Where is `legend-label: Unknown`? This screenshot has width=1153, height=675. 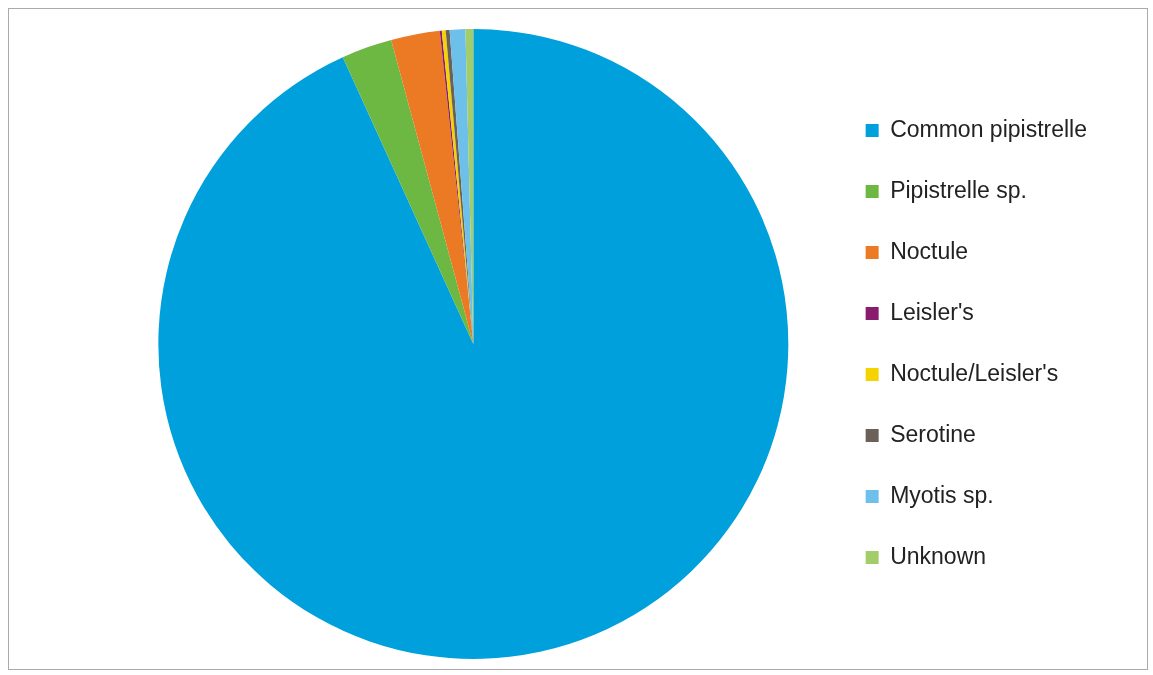
legend-label: Unknown is located at coordinates (938, 555).